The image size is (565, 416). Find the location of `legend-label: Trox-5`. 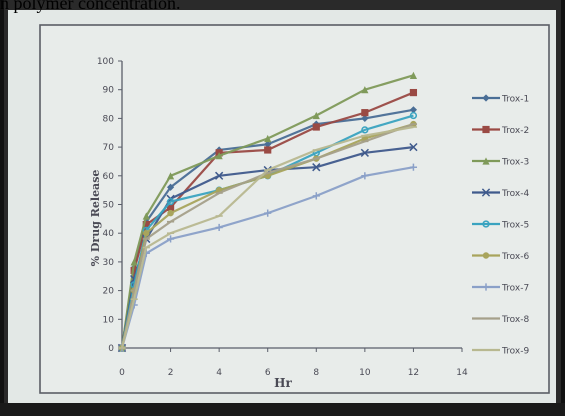

legend-label: Trox-5 is located at coordinates (515, 226).